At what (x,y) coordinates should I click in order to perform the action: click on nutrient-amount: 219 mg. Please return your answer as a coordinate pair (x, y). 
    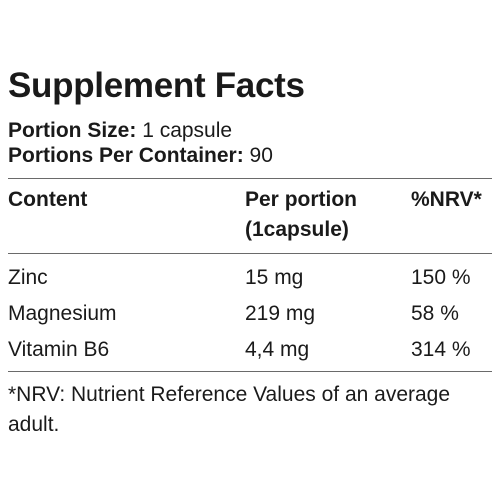
    Looking at the image, I should click on (280, 313).